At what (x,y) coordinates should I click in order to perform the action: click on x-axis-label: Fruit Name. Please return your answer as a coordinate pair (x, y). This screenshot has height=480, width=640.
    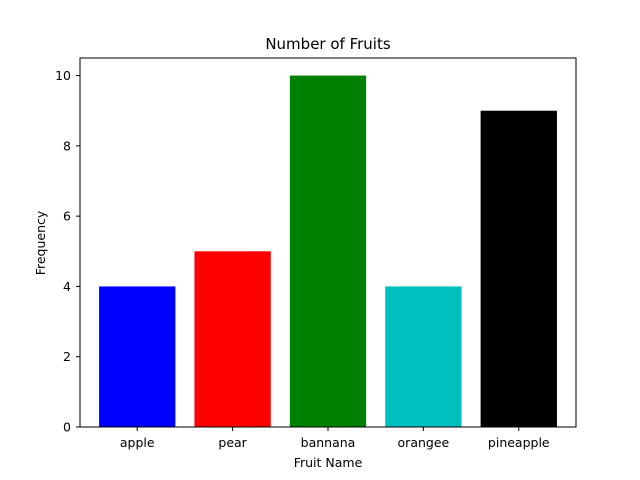
    Looking at the image, I should click on (328, 462).